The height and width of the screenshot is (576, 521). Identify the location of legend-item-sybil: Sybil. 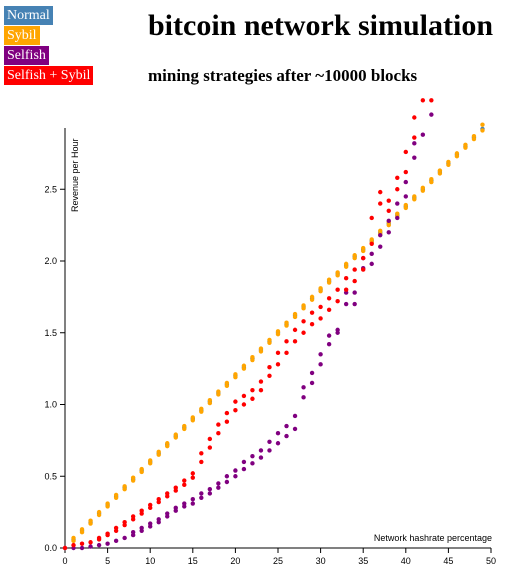
(22, 35).